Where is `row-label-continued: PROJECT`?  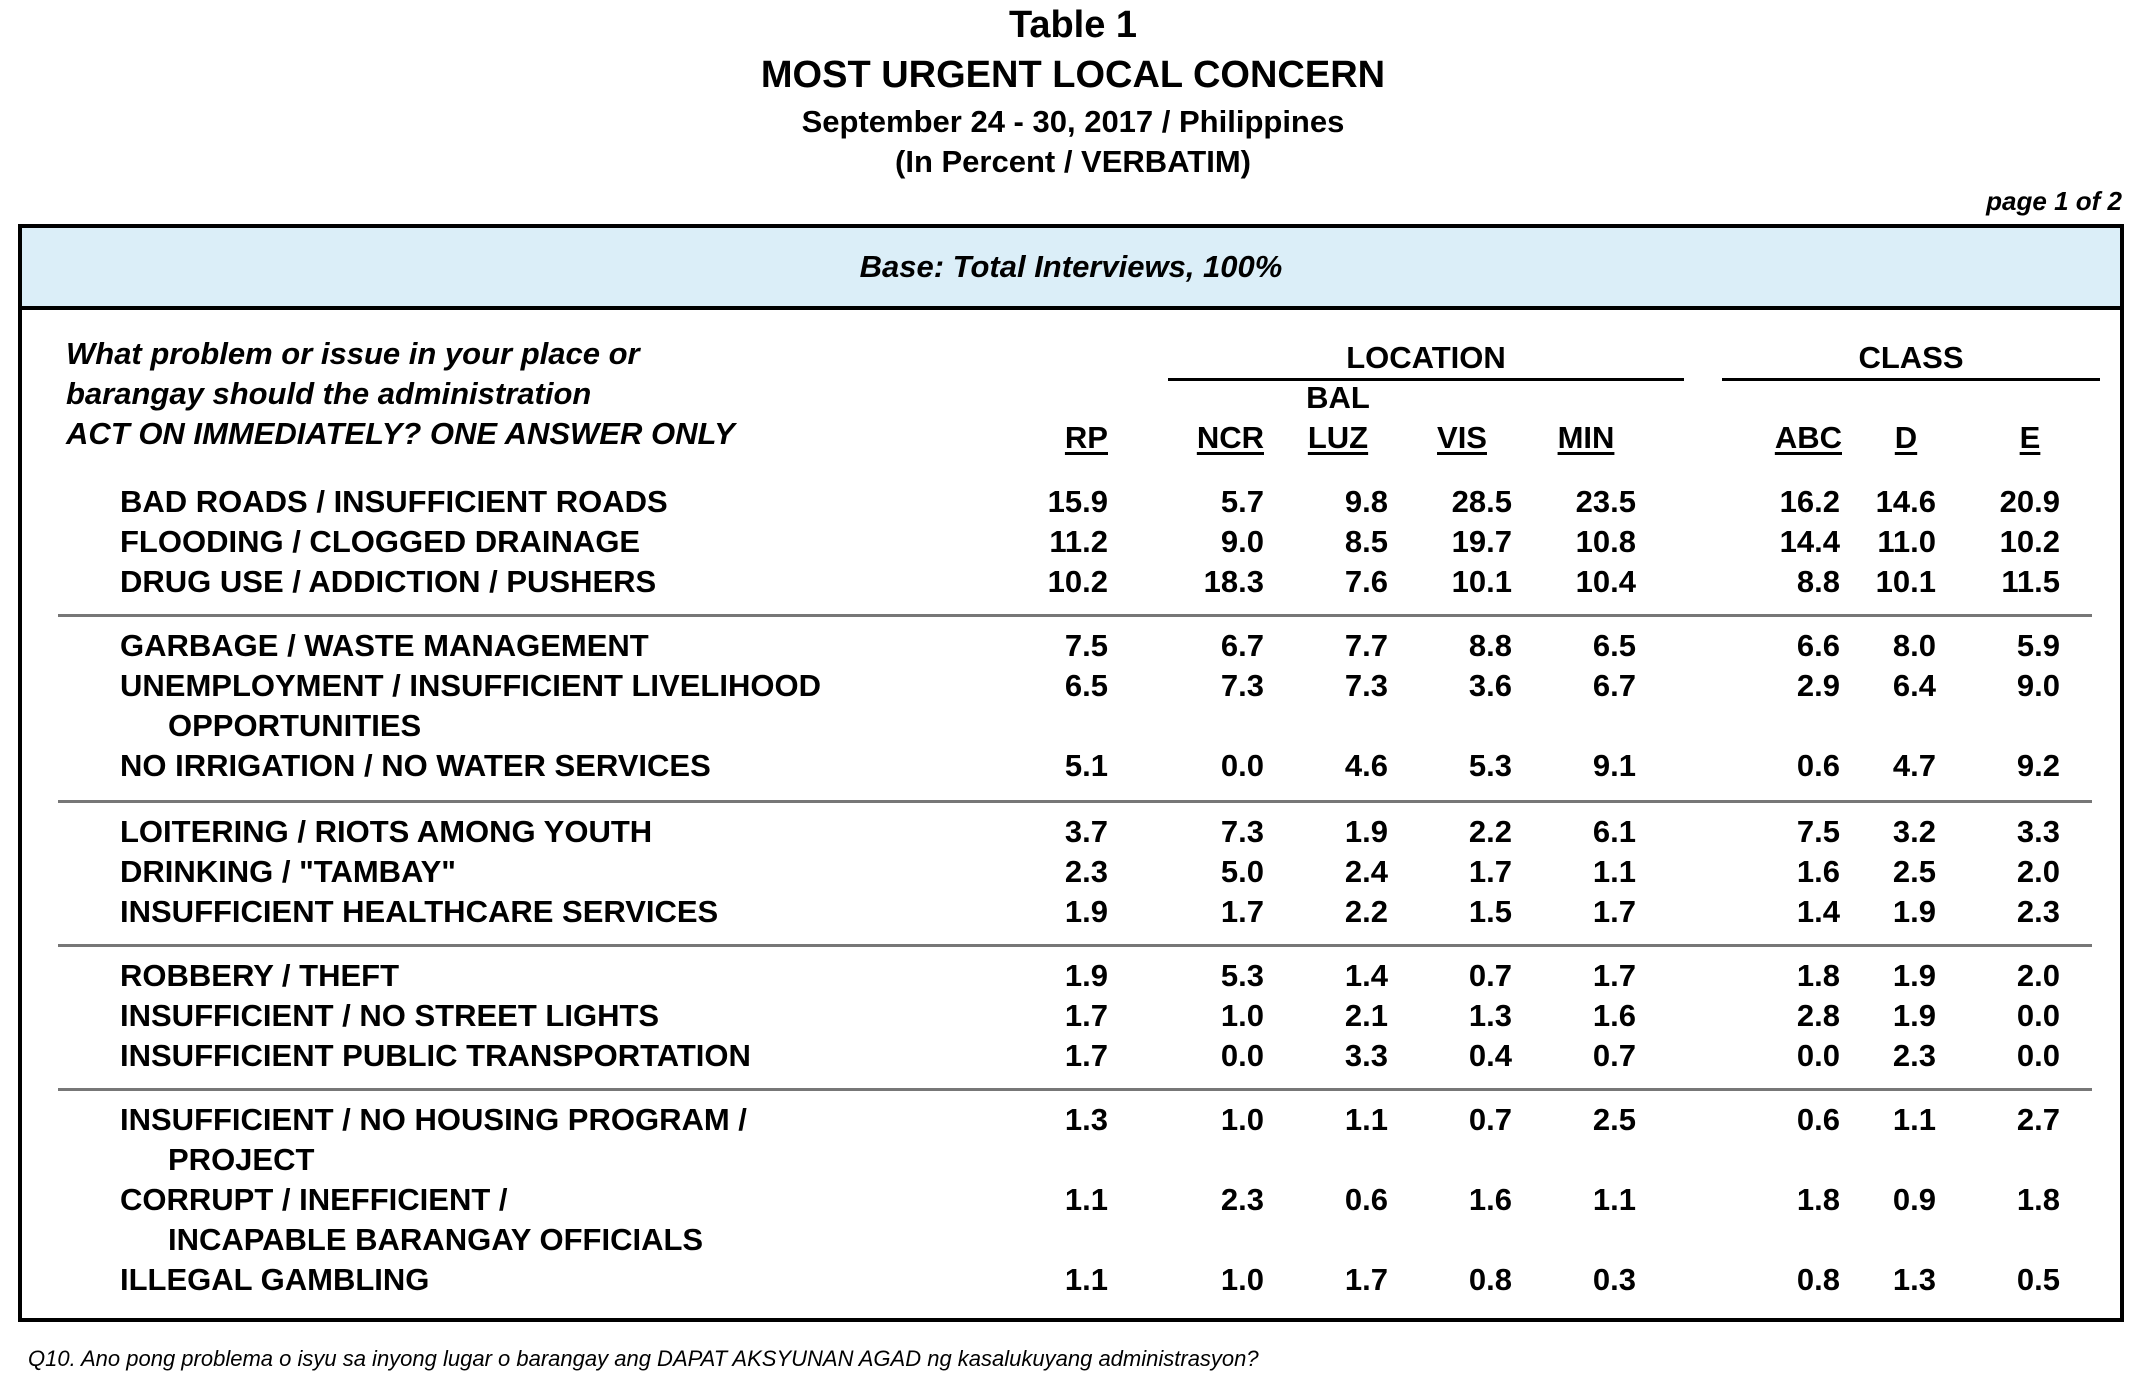
row-label-continued: PROJECT is located at coordinates (241, 1159).